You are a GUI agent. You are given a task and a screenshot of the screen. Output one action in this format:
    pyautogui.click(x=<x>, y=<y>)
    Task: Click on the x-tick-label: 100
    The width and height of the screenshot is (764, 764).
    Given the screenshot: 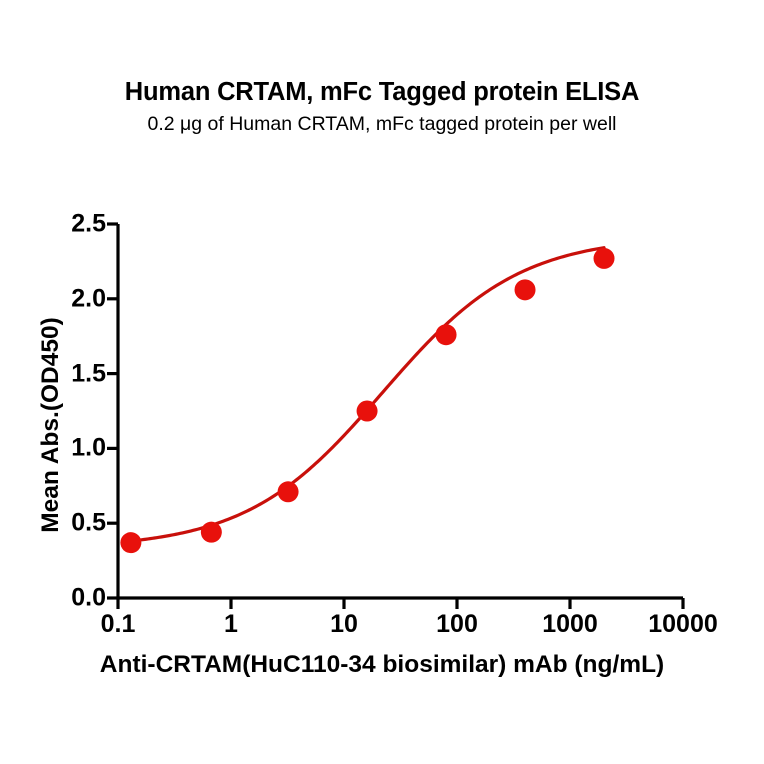 What is the action you would take?
    pyautogui.click(x=457, y=624)
    